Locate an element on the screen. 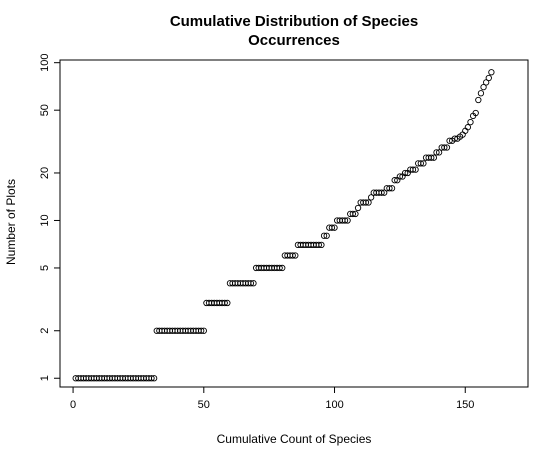  x-tick-label: 150 is located at coordinates (465, 405).